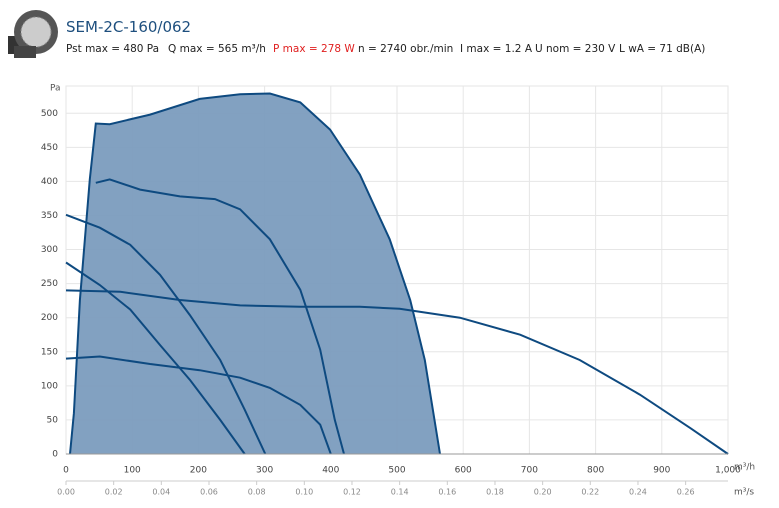 The width and height of the screenshot is (779, 508). I want to click on y-tick-label: 100, so click(49, 386).